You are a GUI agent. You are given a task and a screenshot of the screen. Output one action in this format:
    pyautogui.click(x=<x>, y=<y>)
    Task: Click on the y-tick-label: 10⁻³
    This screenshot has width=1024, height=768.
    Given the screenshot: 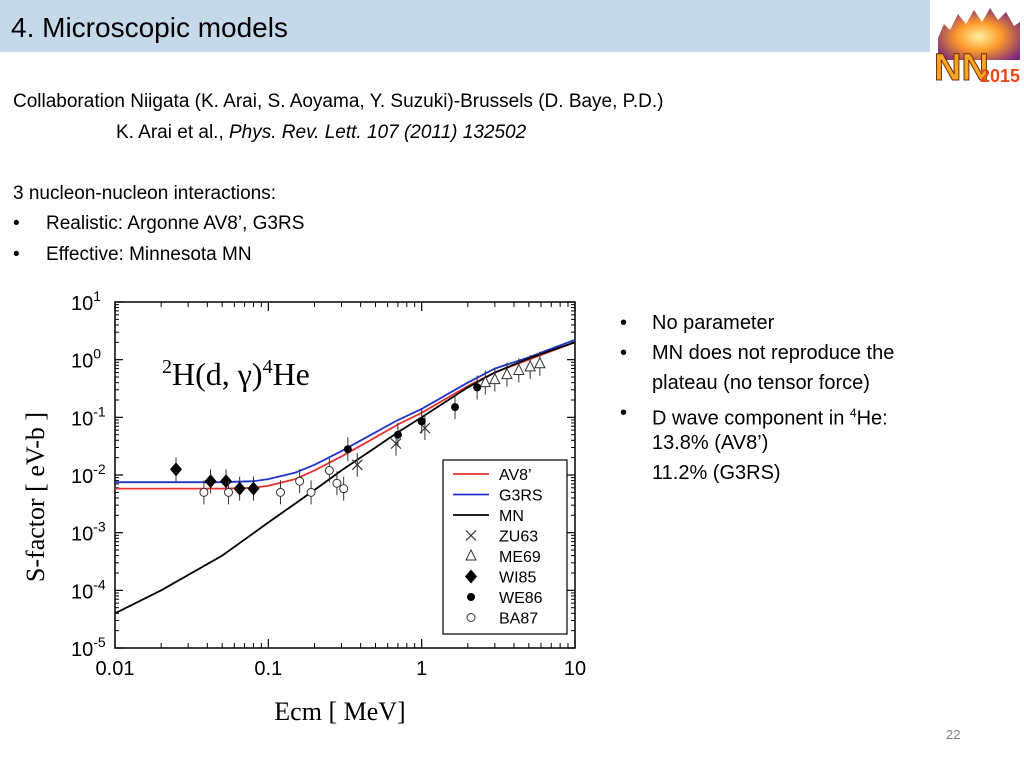 What is the action you would take?
    pyautogui.click(x=88, y=532)
    